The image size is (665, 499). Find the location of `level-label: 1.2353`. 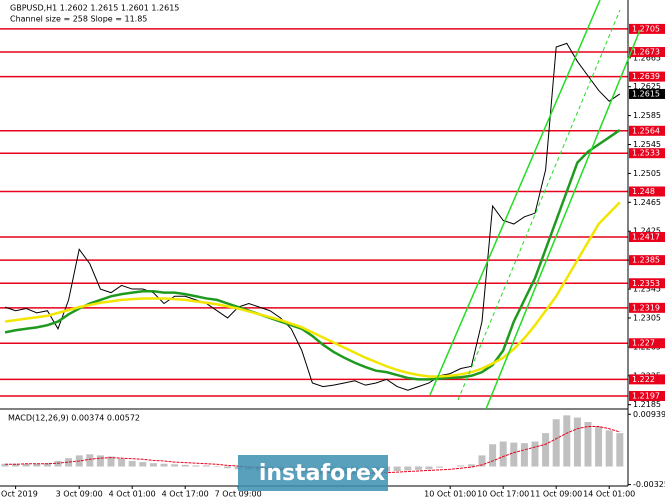

level-label: 1.2353 is located at coordinates (646, 283).